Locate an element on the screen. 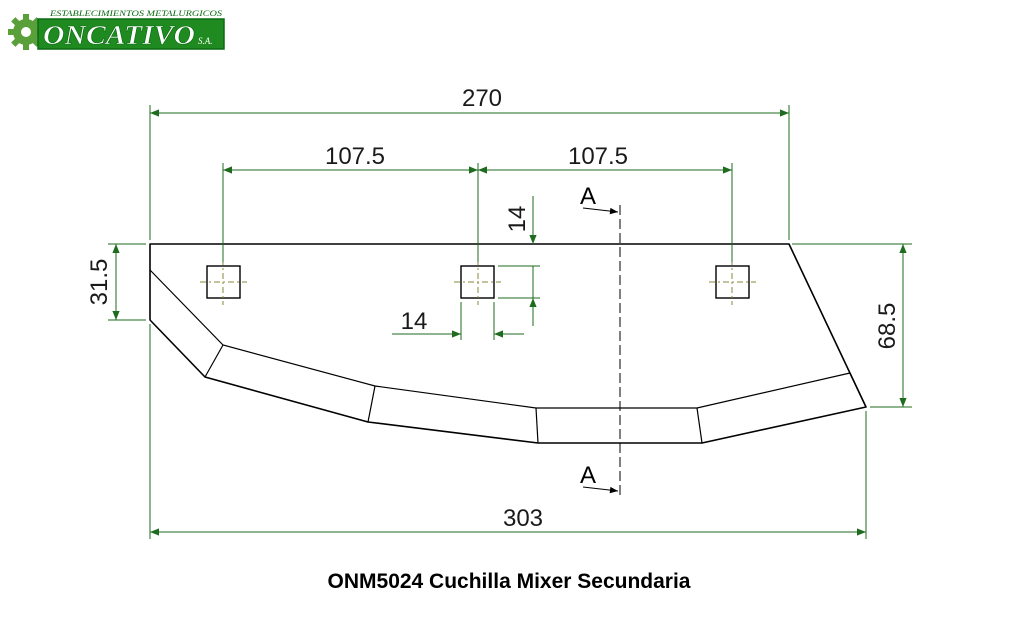 This screenshot has width=1018, height=642. gear-icon is located at coordinates (26, 32).